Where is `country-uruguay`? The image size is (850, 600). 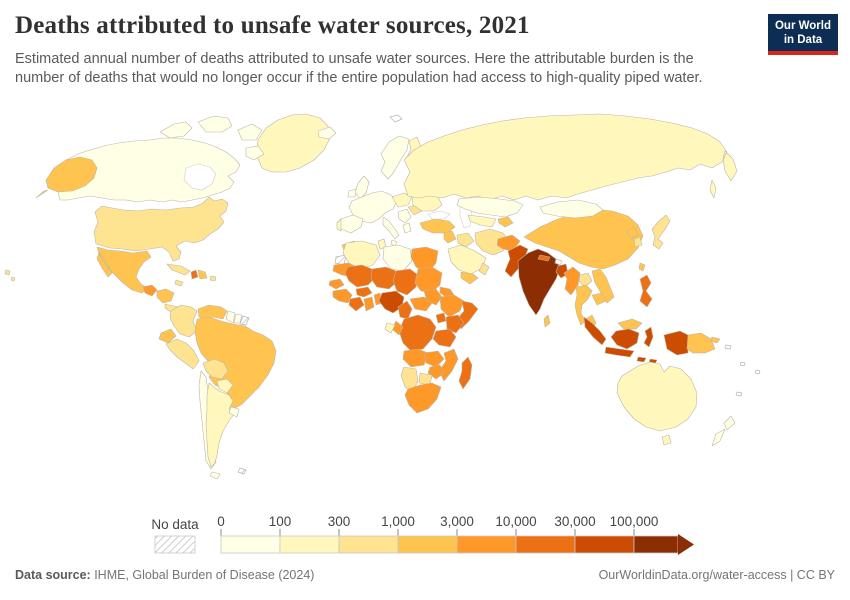
country-uruguay is located at coordinates (234, 412).